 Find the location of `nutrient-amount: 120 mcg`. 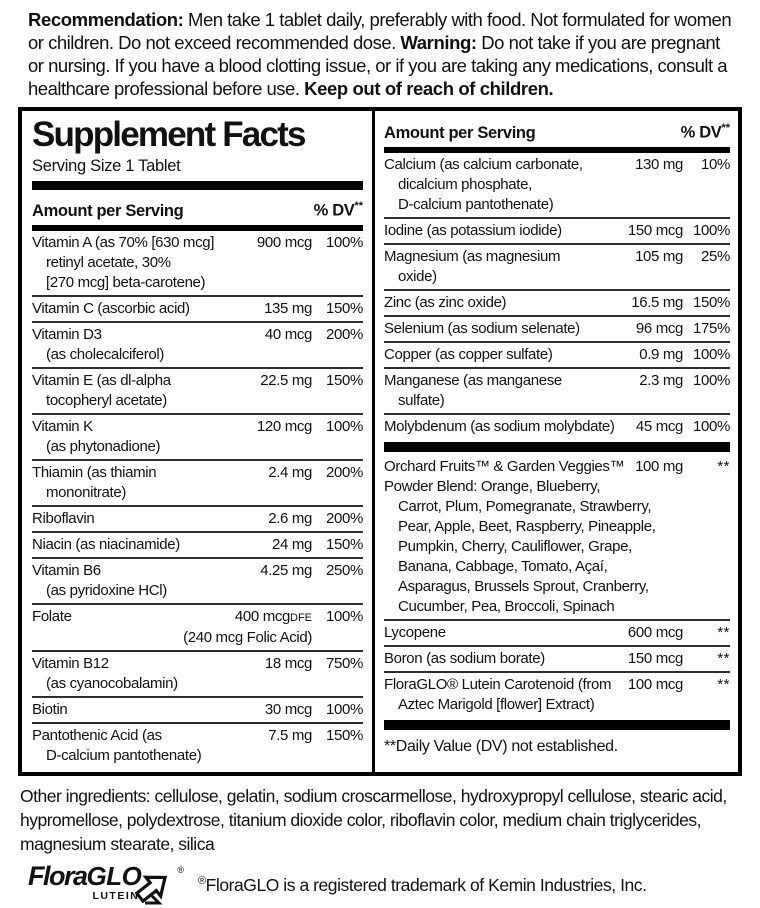

nutrient-amount: 120 mcg is located at coordinates (284, 426).